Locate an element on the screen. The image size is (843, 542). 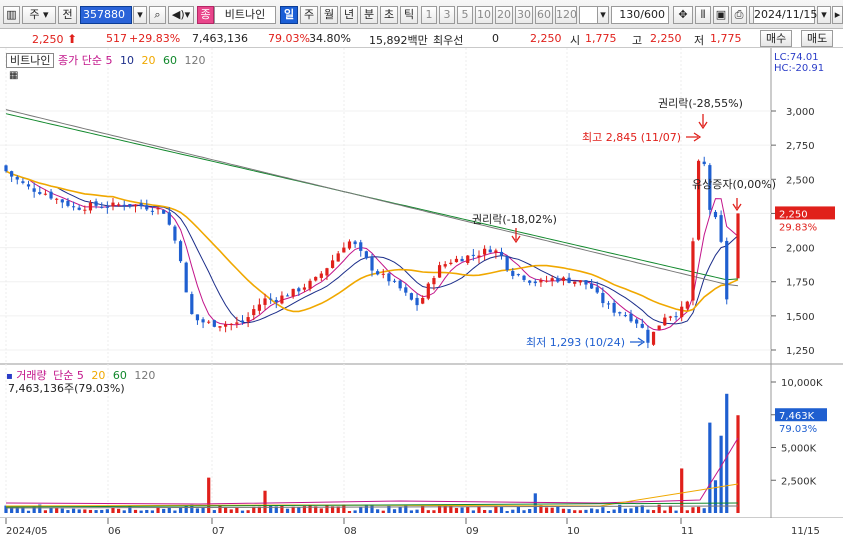
x-axis-label-4: 09 is located at coordinates (472, 531).